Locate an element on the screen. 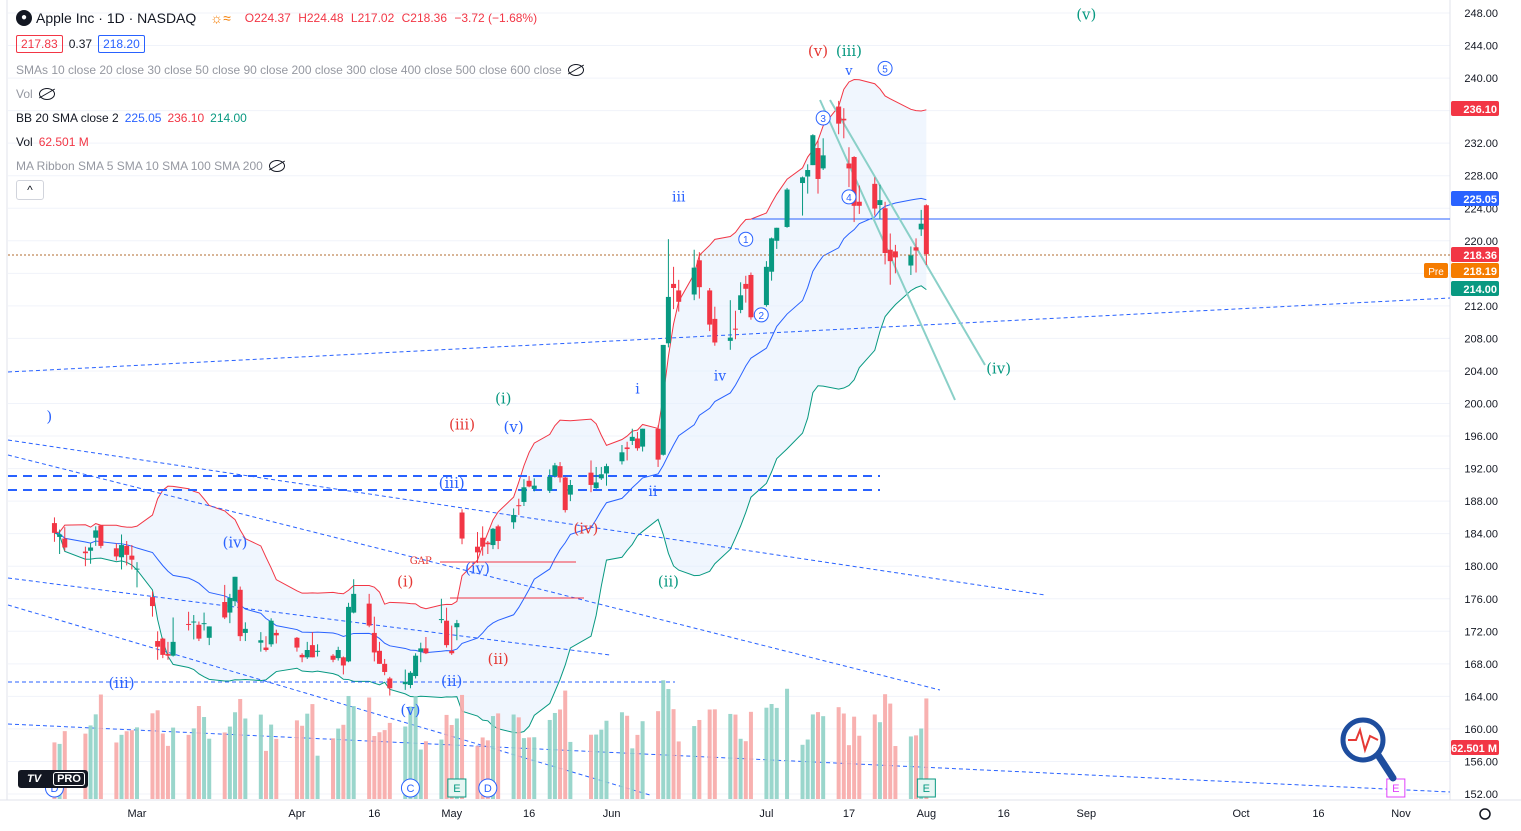  collapse-legend-button: ^ is located at coordinates (30, 190).